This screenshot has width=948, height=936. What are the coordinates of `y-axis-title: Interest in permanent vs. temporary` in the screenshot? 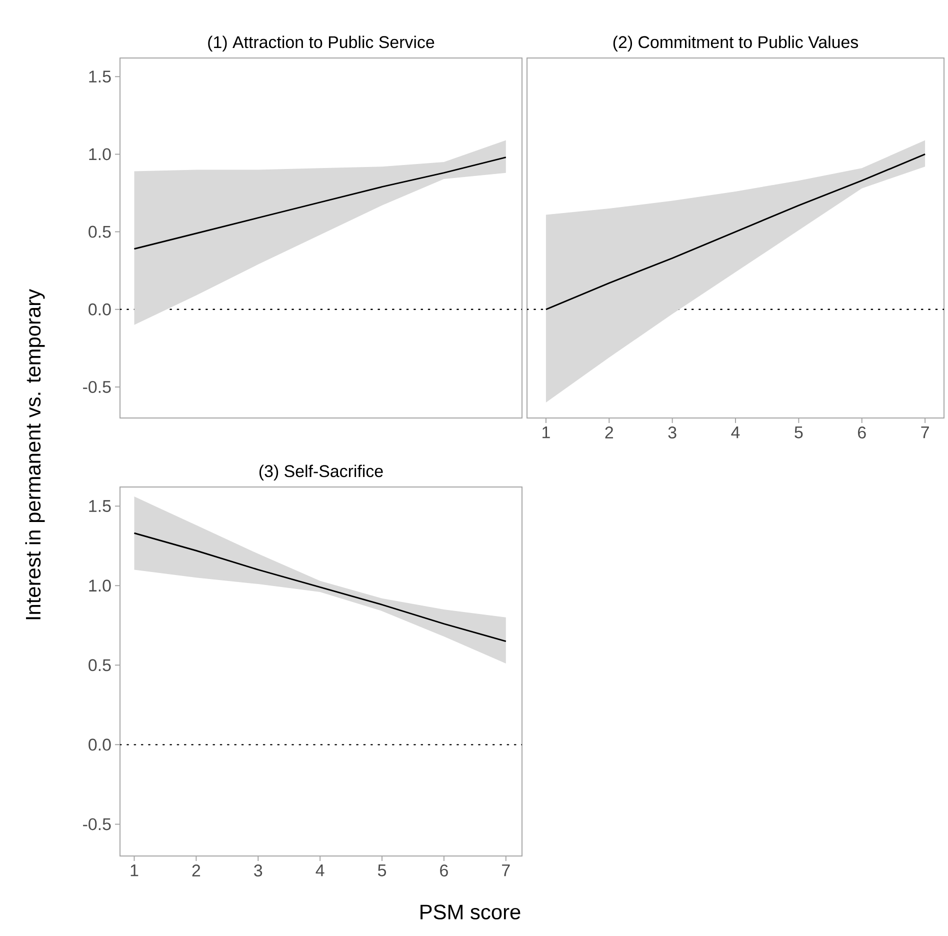 It's located at (35, 454).